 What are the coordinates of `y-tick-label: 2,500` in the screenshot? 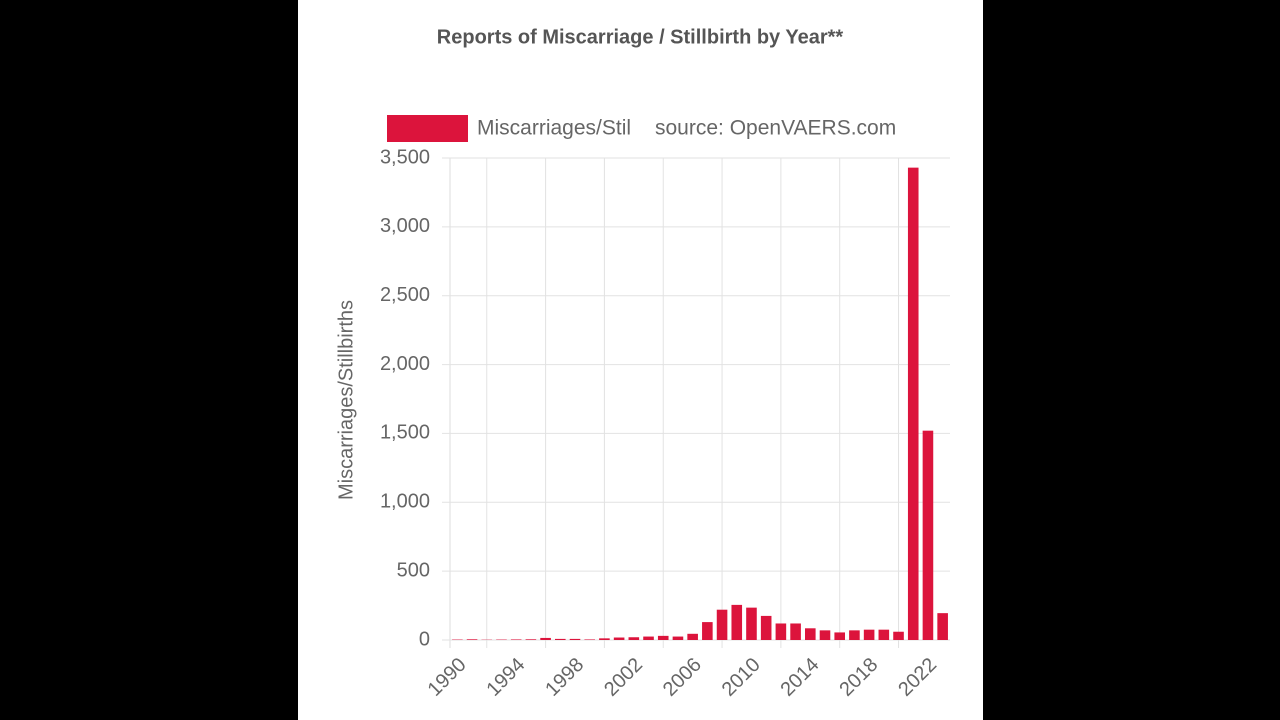 It's located at (405, 295).